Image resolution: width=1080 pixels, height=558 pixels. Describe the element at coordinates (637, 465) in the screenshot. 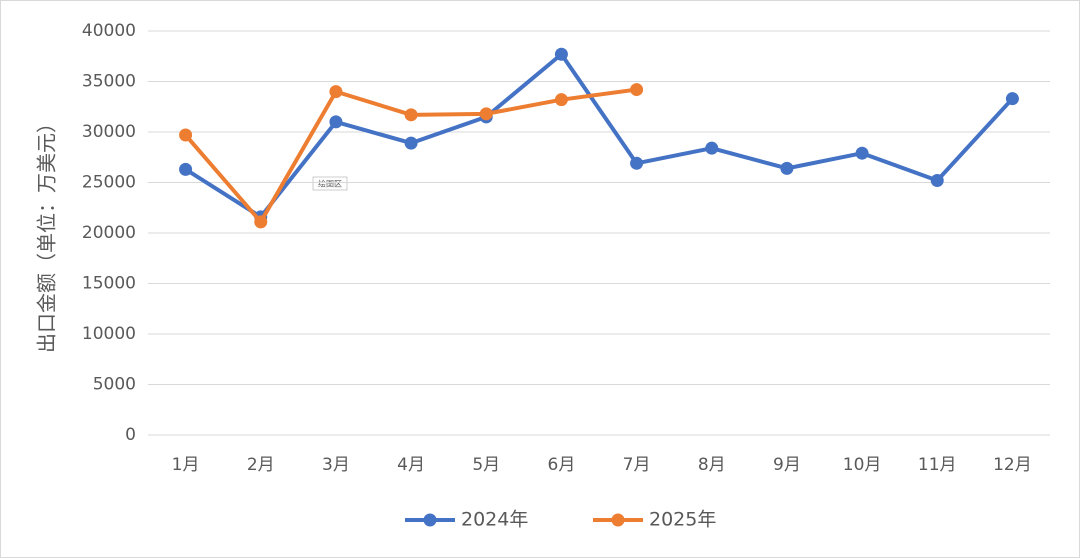

I see `x-tick-label: 7月` at that location.